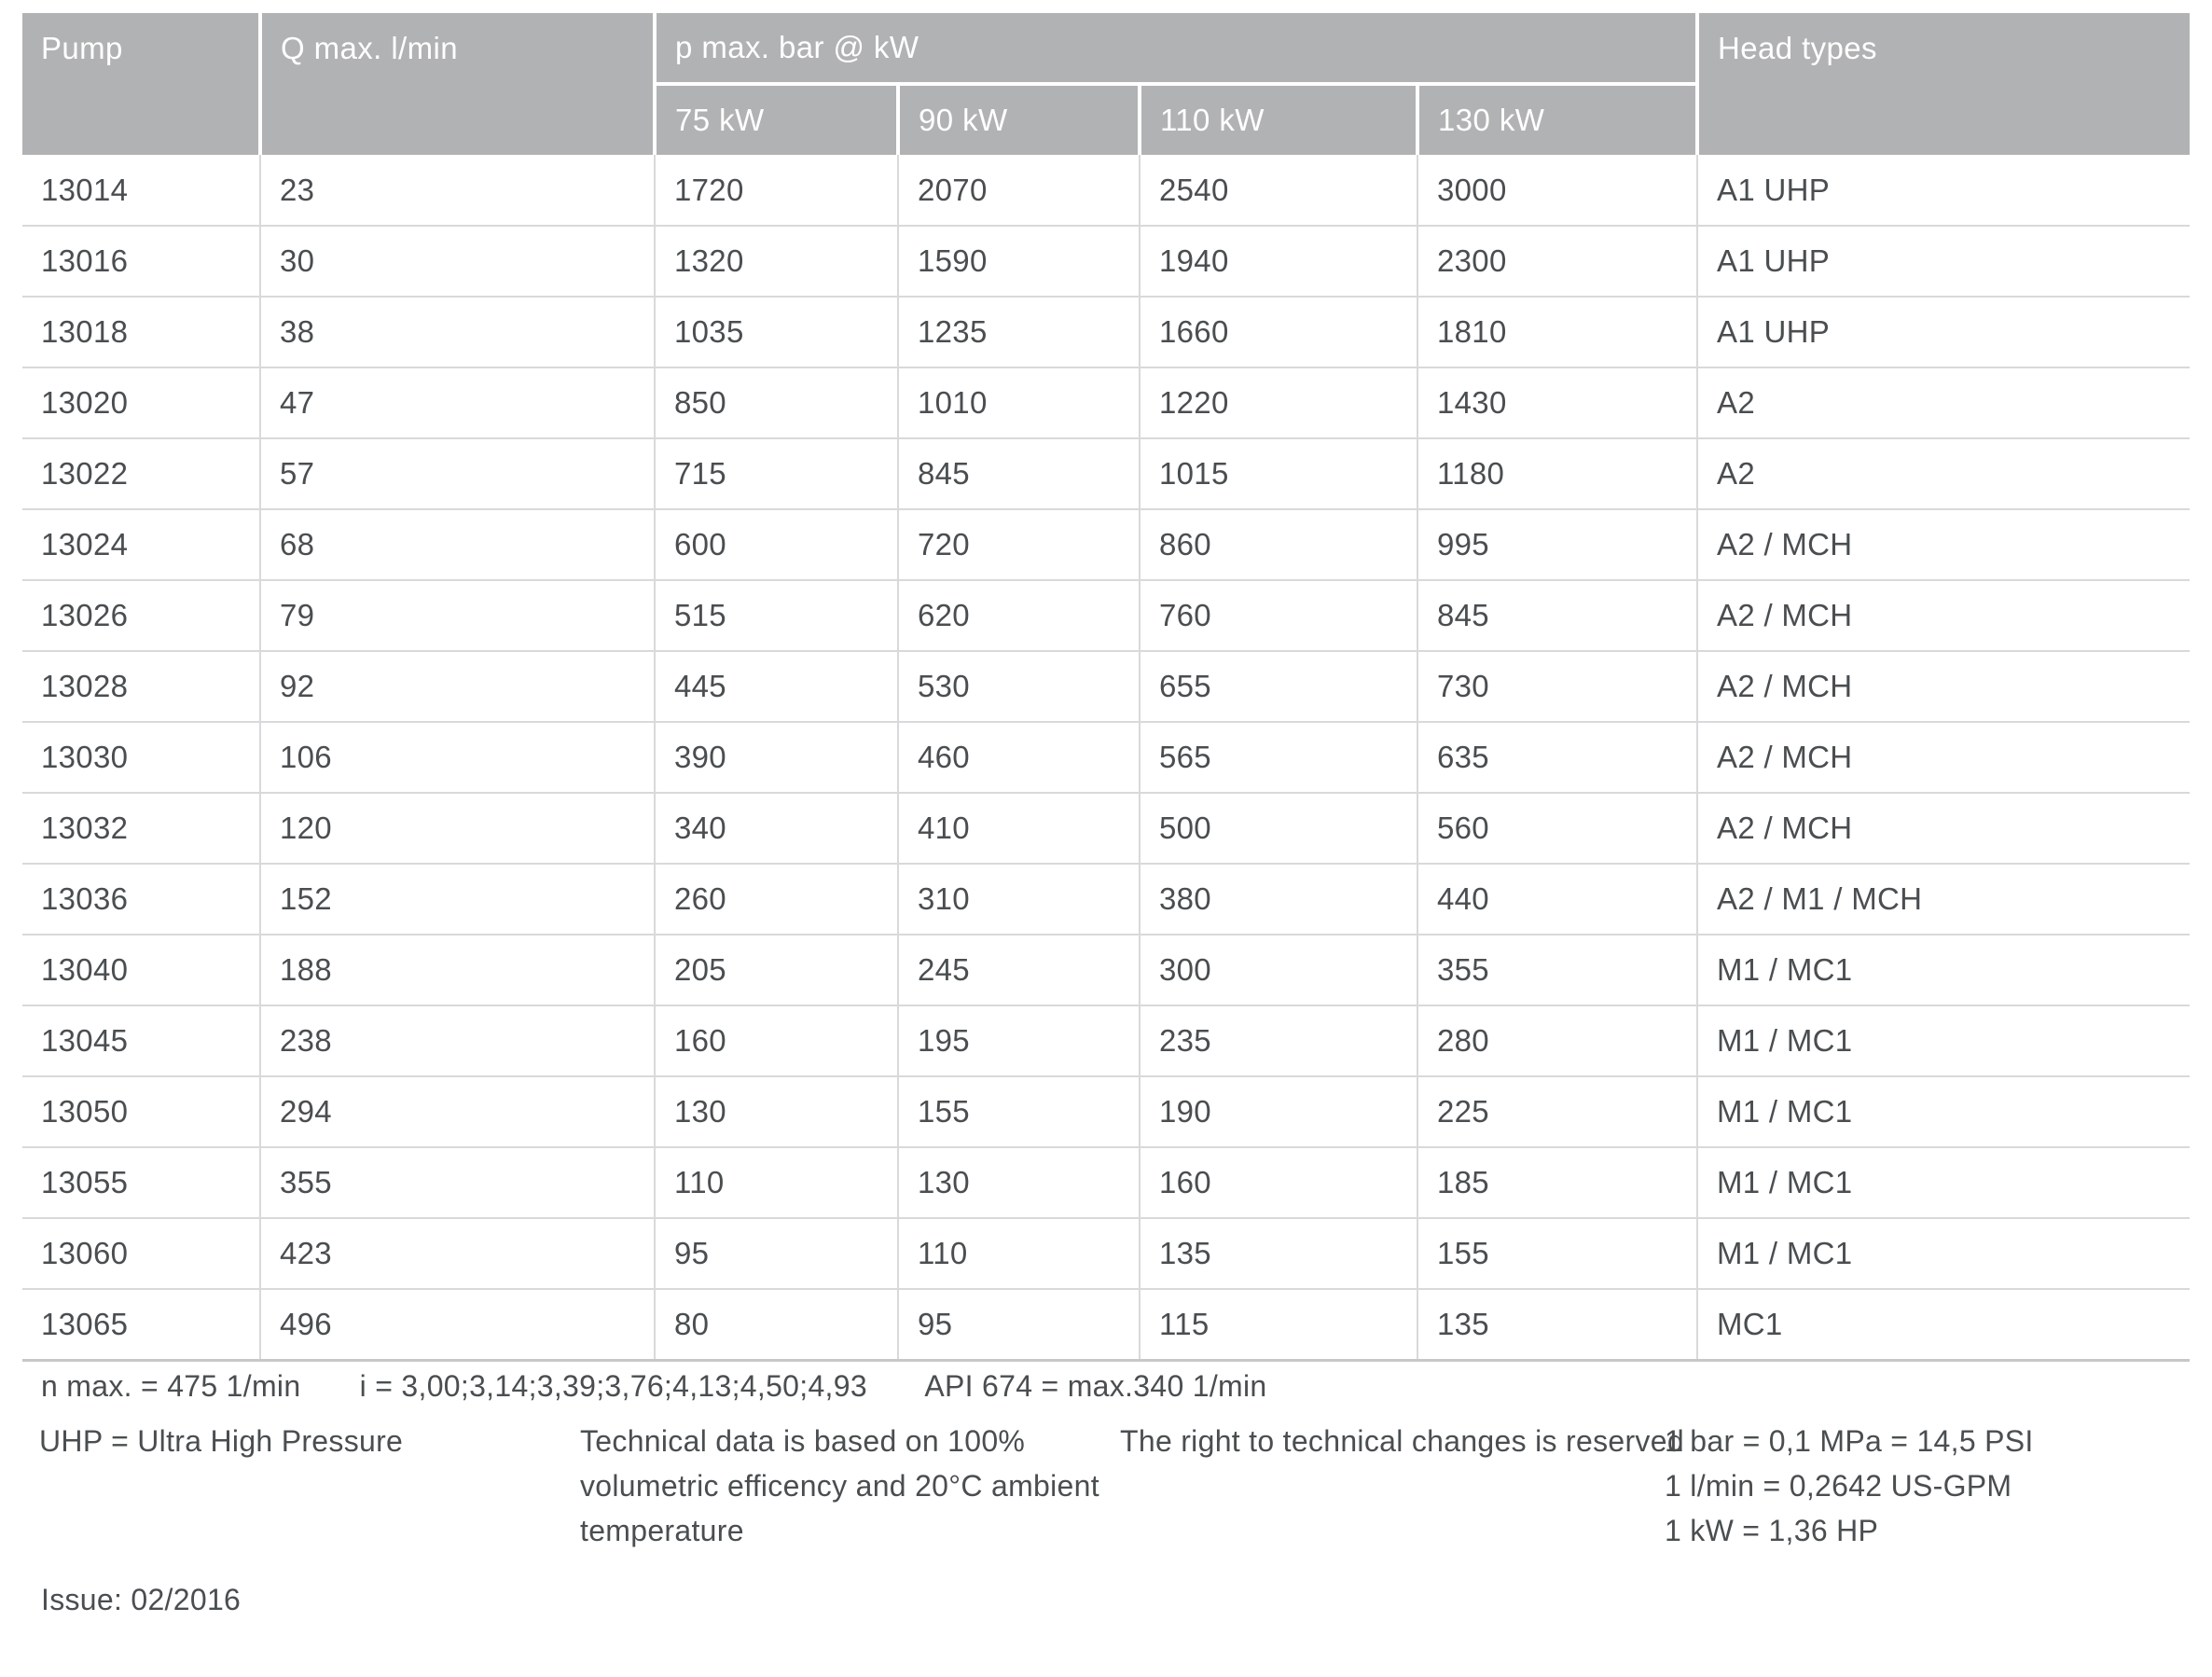  What do you see at coordinates (141, 615) in the screenshot?
I see `cell-pump: 13026` at bounding box center [141, 615].